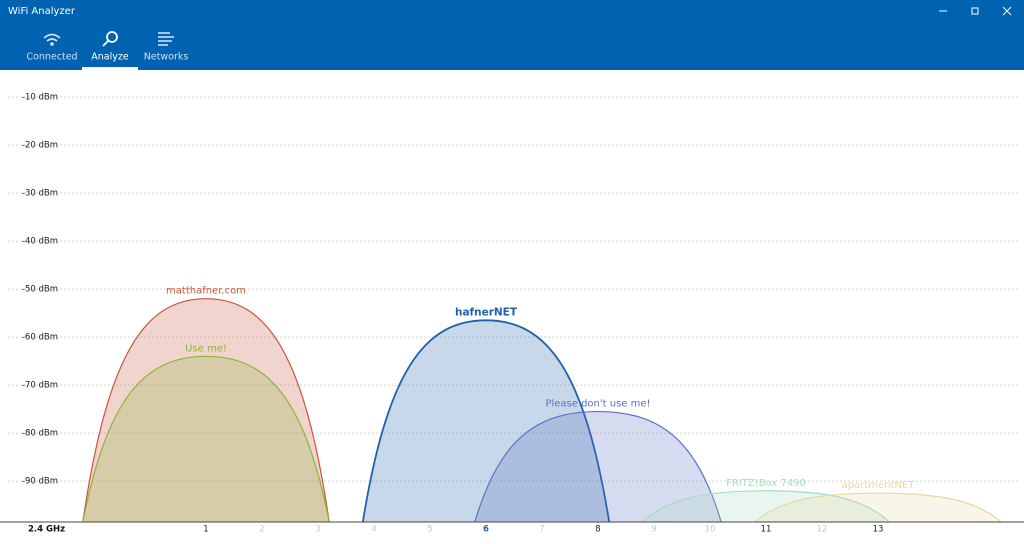 The height and width of the screenshot is (544, 1024). I want to click on nav-tab-indicator, so click(110, 68).